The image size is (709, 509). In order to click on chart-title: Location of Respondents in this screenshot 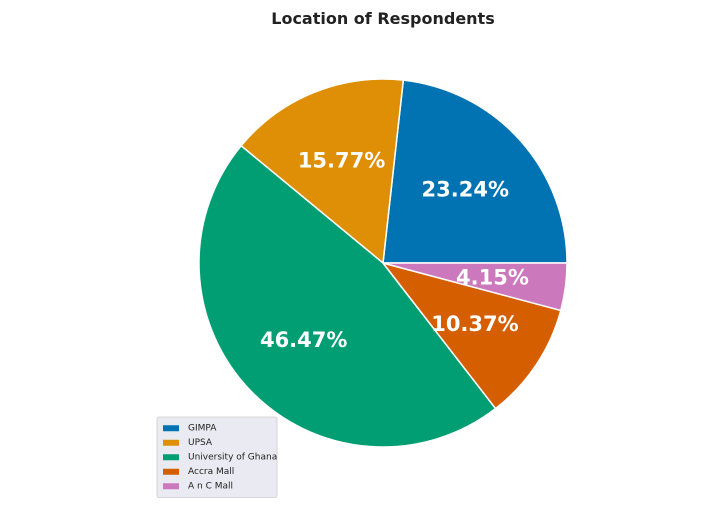, I will do `click(382, 18)`.